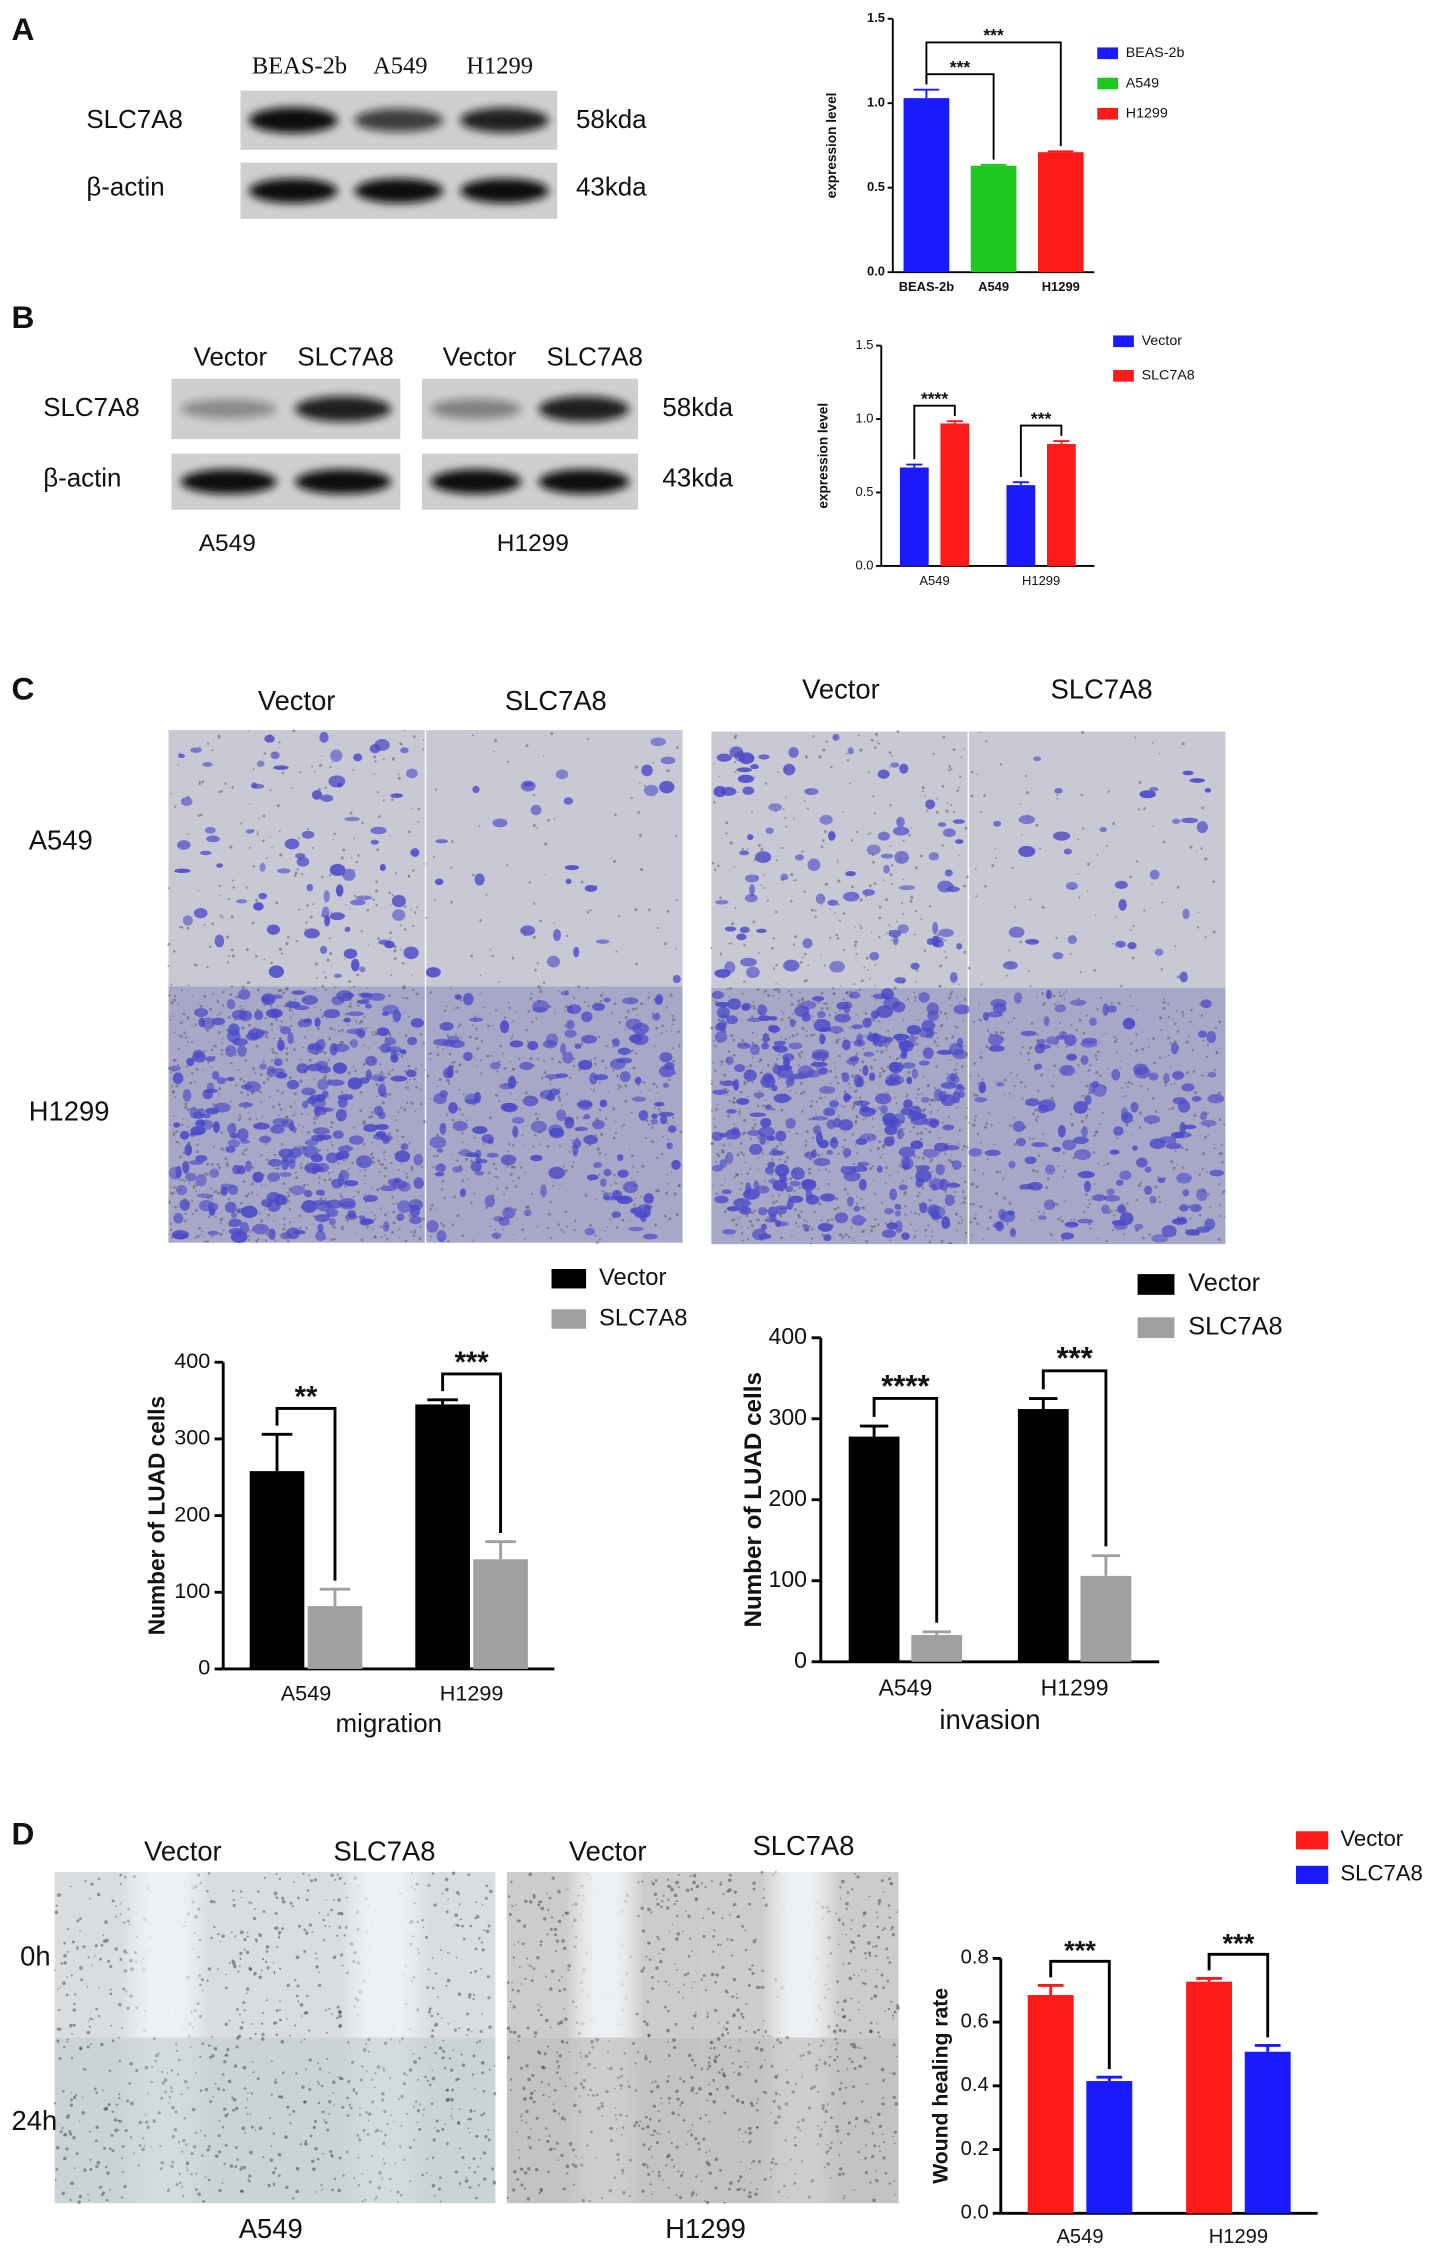 The image size is (1440, 2250). What do you see at coordinates (23, 1833) in the screenshot?
I see `panel-letter: D` at bounding box center [23, 1833].